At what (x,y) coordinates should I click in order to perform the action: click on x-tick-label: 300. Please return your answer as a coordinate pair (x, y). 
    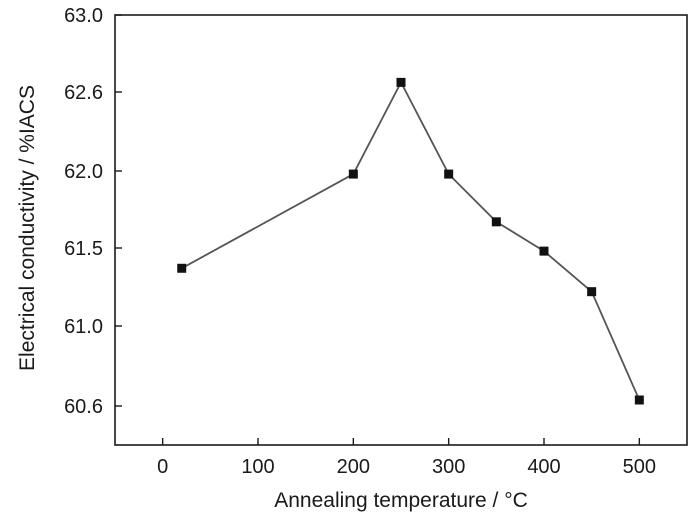
    Looking at the image, I should click on (448, 467).